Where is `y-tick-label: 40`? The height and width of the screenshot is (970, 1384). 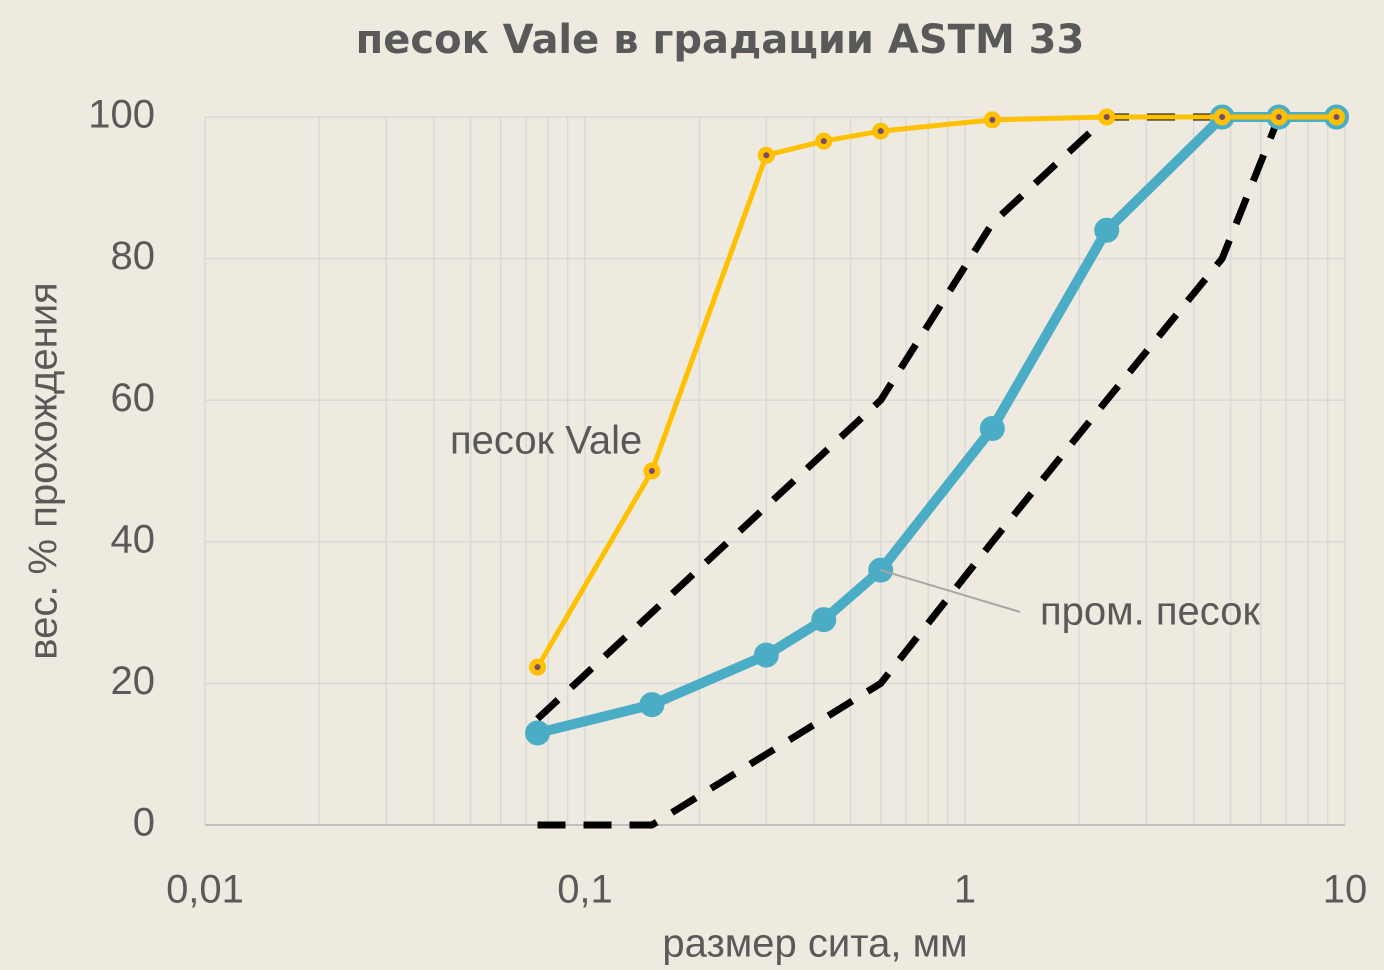 y-tick-label: 40 is located at coordinates (133, 539).